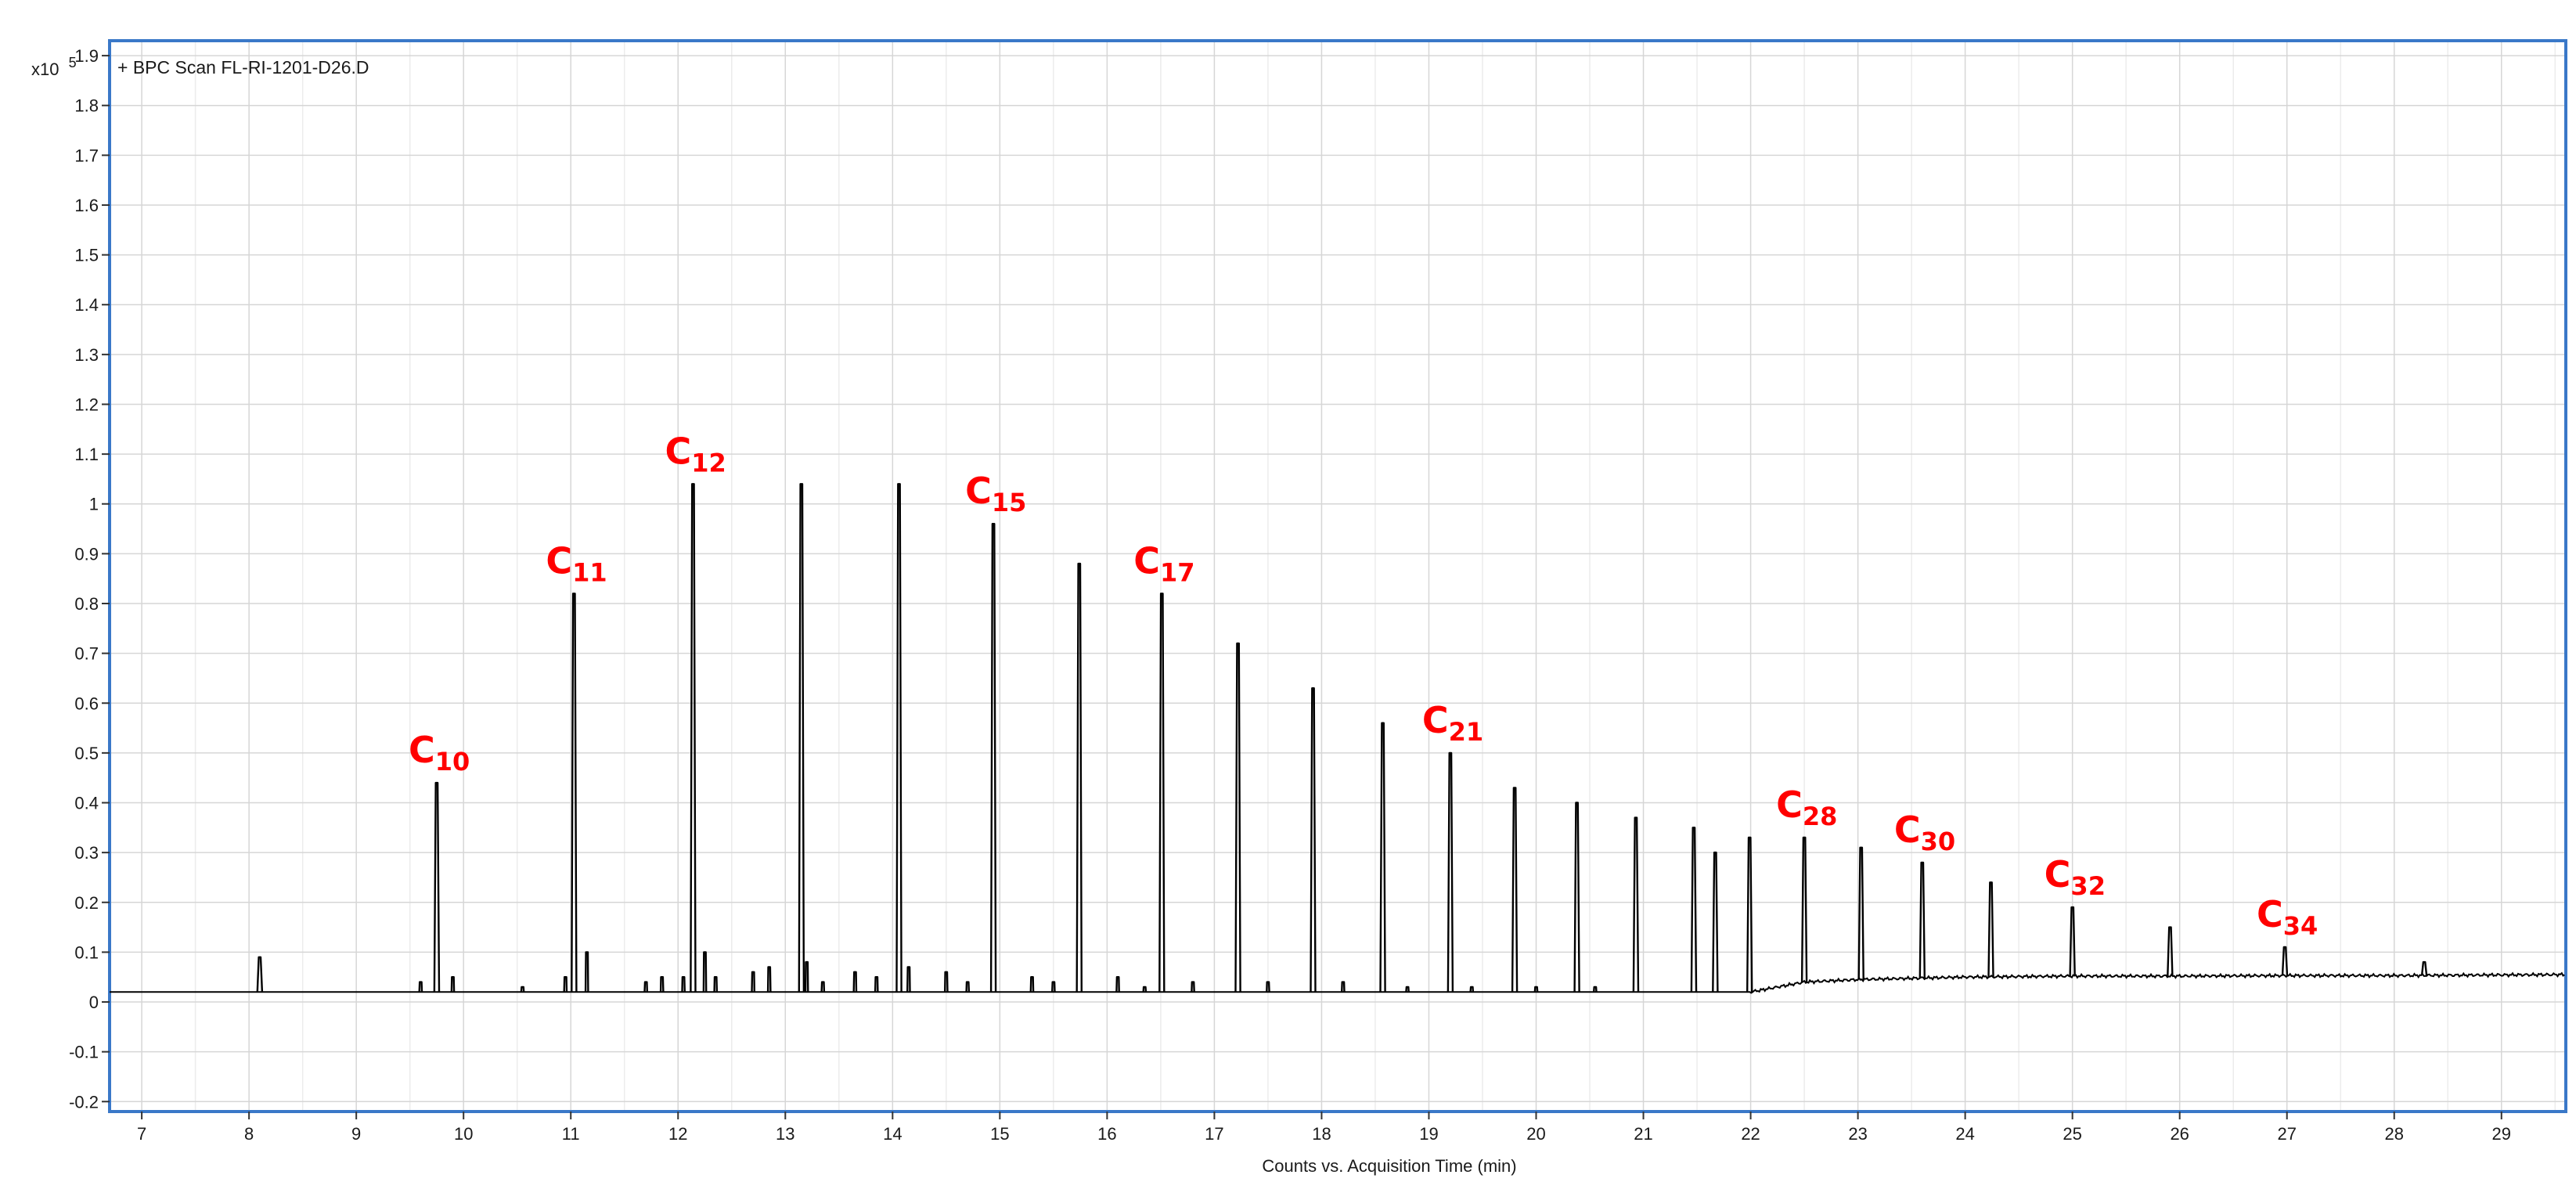 Image resolution: width=2576 pixels, height=1200 pixels. I want to click on y-tick-label: 1.3, so click(86, 355).